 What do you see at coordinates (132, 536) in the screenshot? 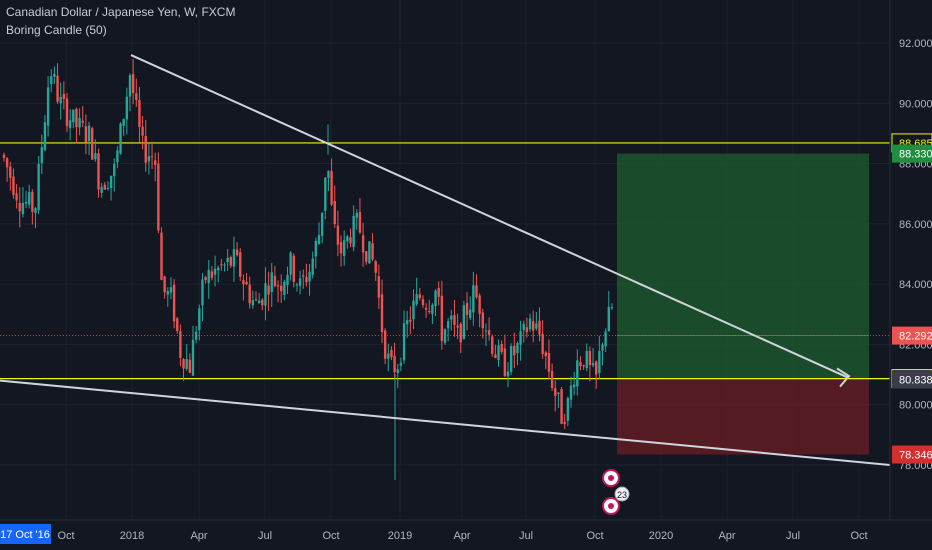
I see `time-tick-label: 2018` at bounding box center [132, 536].